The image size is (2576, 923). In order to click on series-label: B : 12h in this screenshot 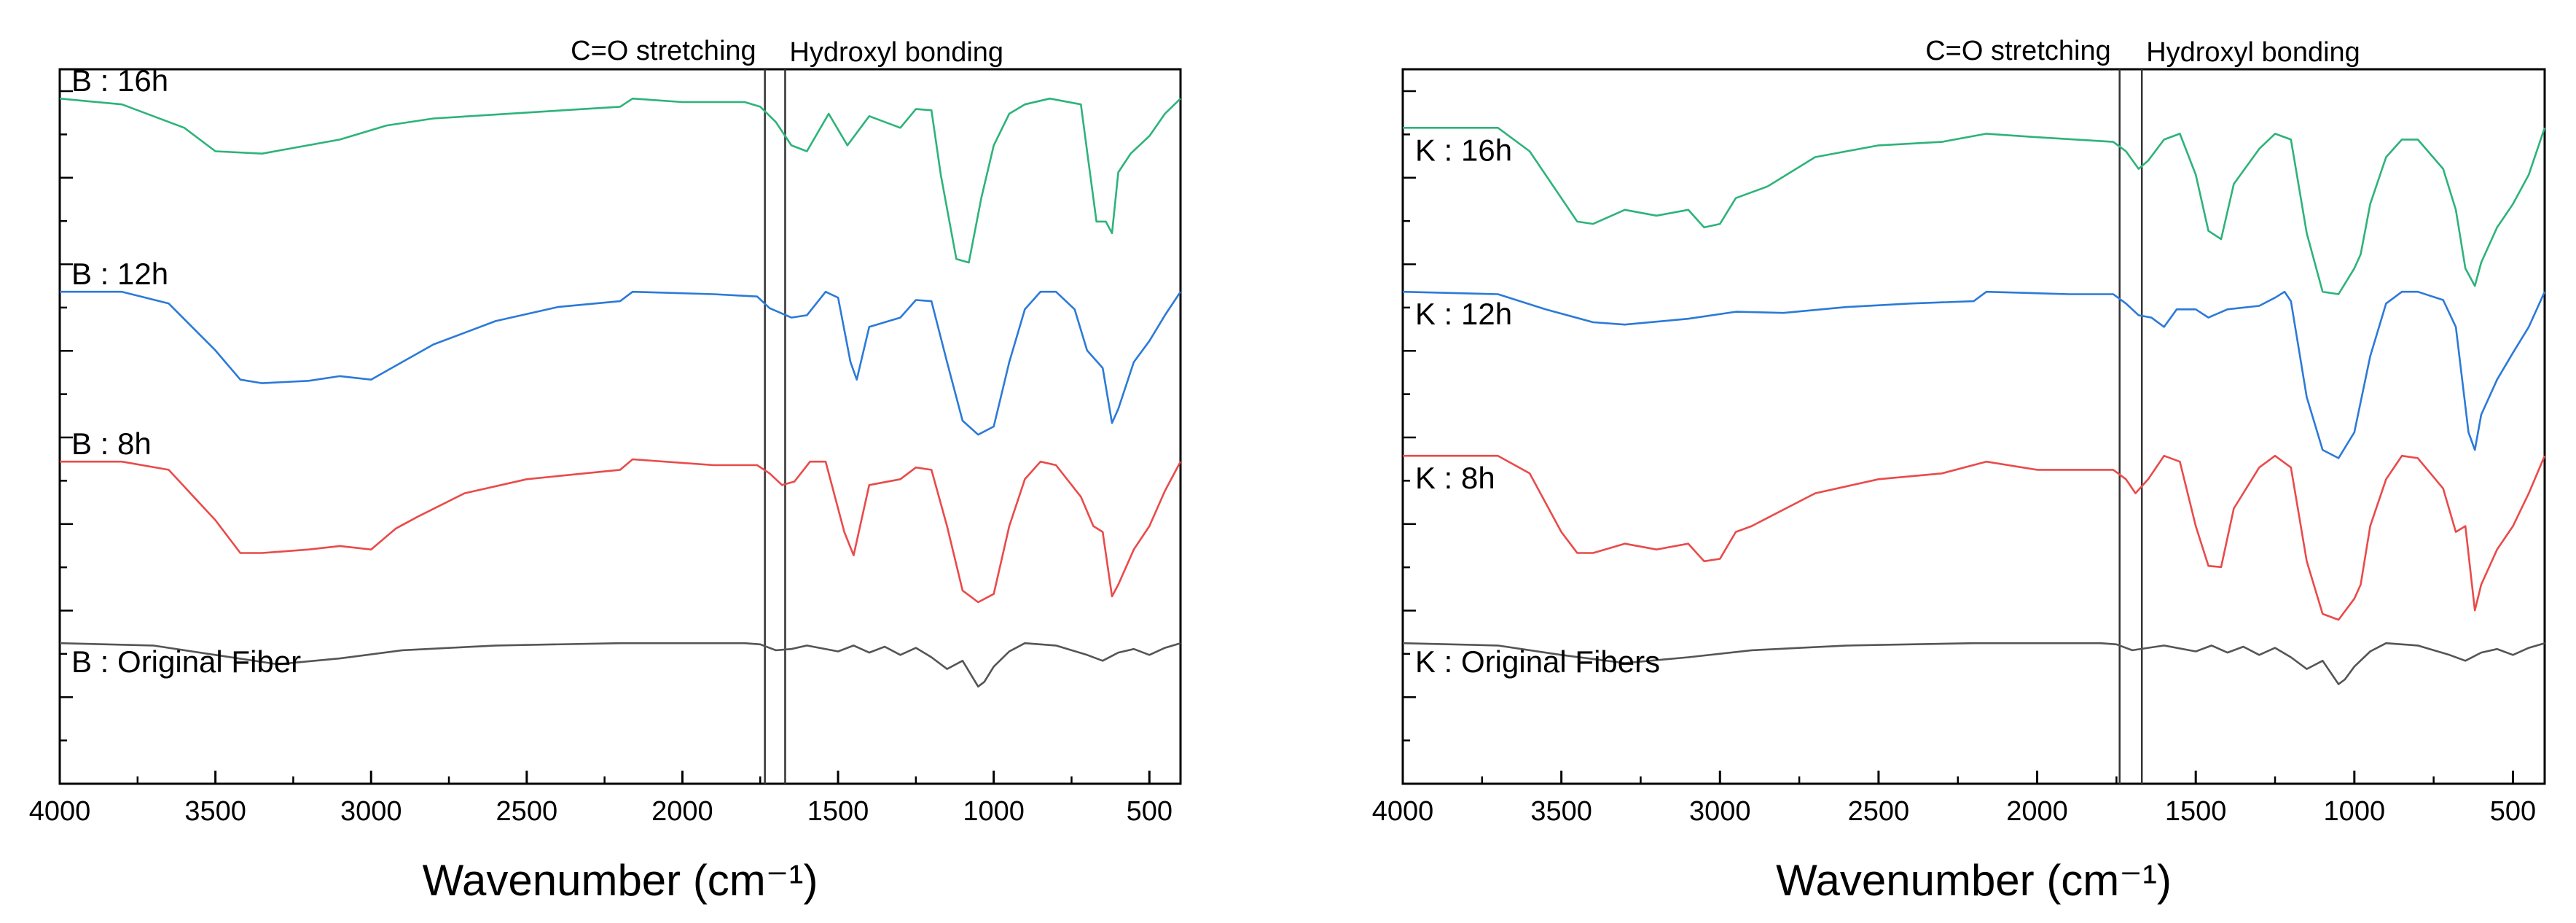, I will do `click(119, 274)`.